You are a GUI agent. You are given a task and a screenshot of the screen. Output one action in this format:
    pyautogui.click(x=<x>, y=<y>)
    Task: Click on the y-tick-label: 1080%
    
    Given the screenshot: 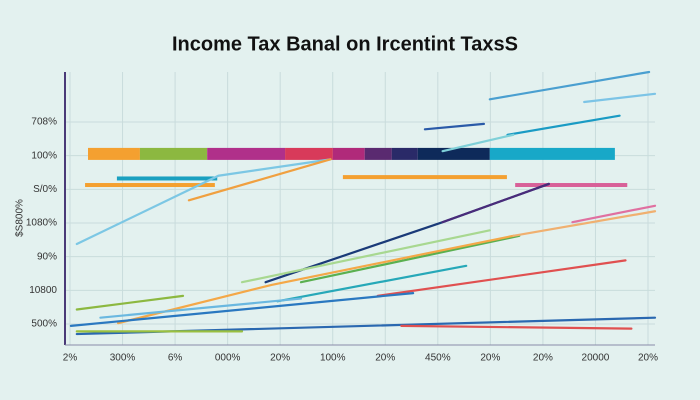 What is the action you would take?
    pyautogui.click(x=41, y=223)
    